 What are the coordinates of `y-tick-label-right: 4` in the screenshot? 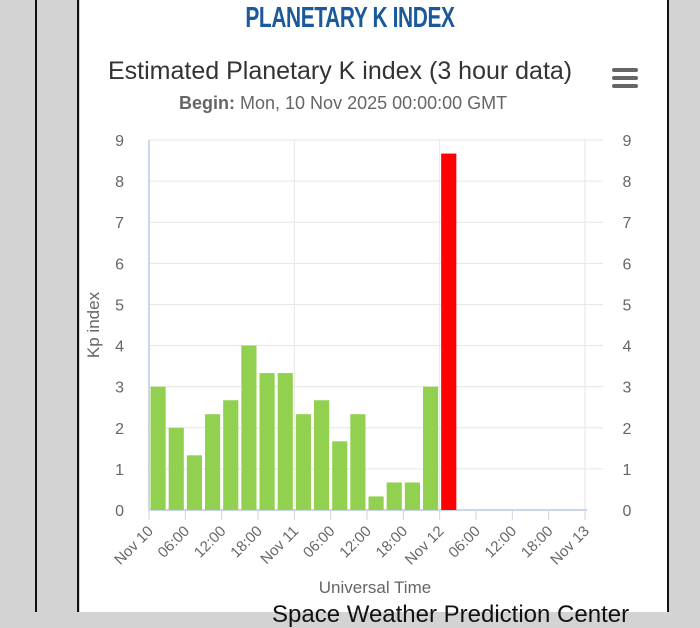 It's located at (627, 347).